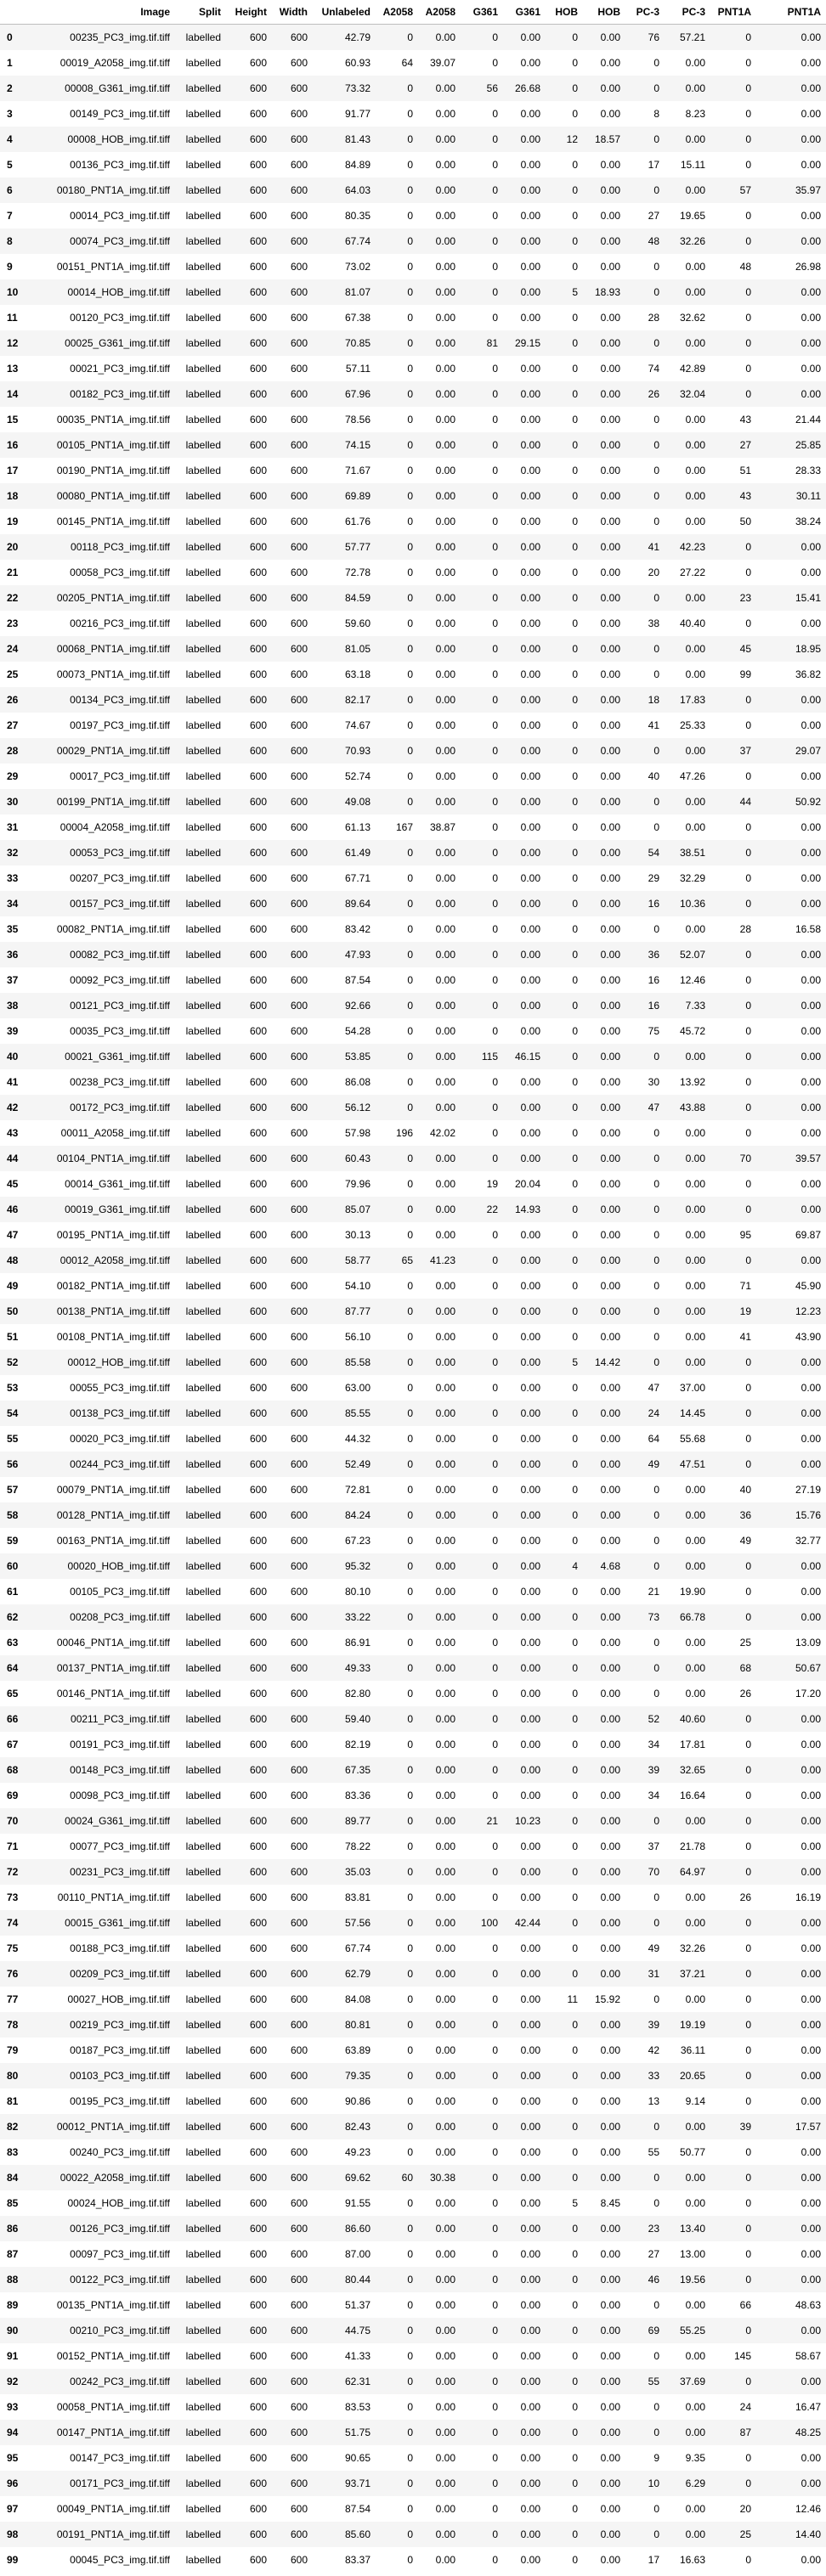 This screenshot has width=826, height=2576. What do you see at coordinates (13, 1948) in the screenshot?
I see `row-index: 75` at bounding box center [13, 1948].